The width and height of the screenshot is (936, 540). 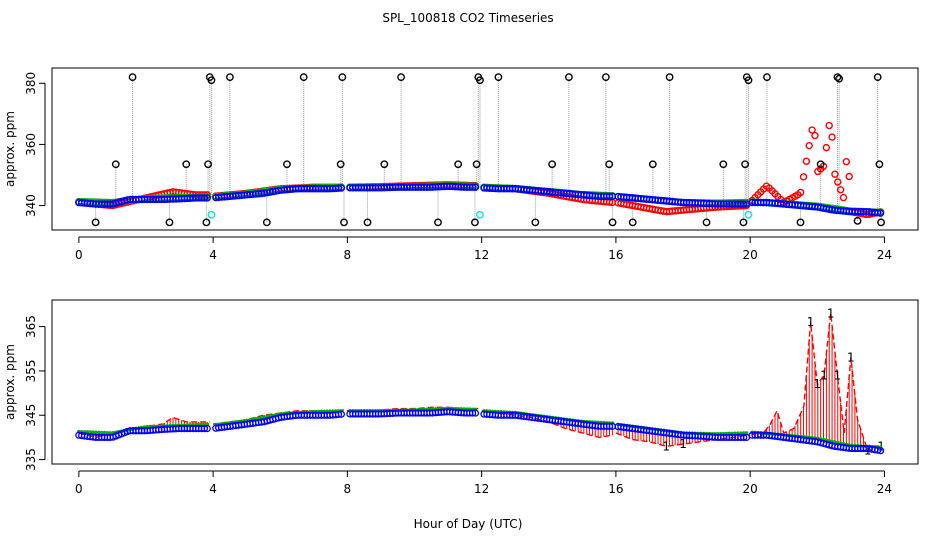 What do you see at coordinates (31, 370) in the screenshot?
I see `y-tick-label: 355` at bounding box center [31, 370].